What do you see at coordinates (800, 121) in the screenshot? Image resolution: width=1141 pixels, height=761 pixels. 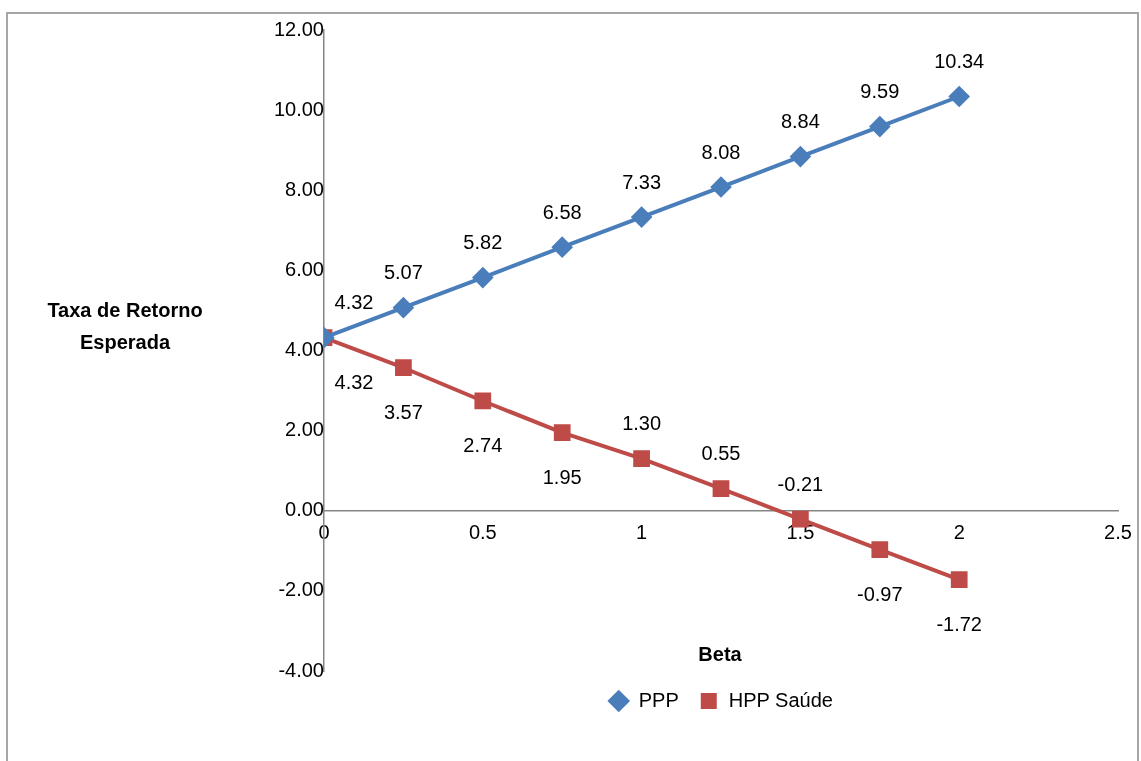 I see `data-label: 8.84` at bounding box center [800, 121].